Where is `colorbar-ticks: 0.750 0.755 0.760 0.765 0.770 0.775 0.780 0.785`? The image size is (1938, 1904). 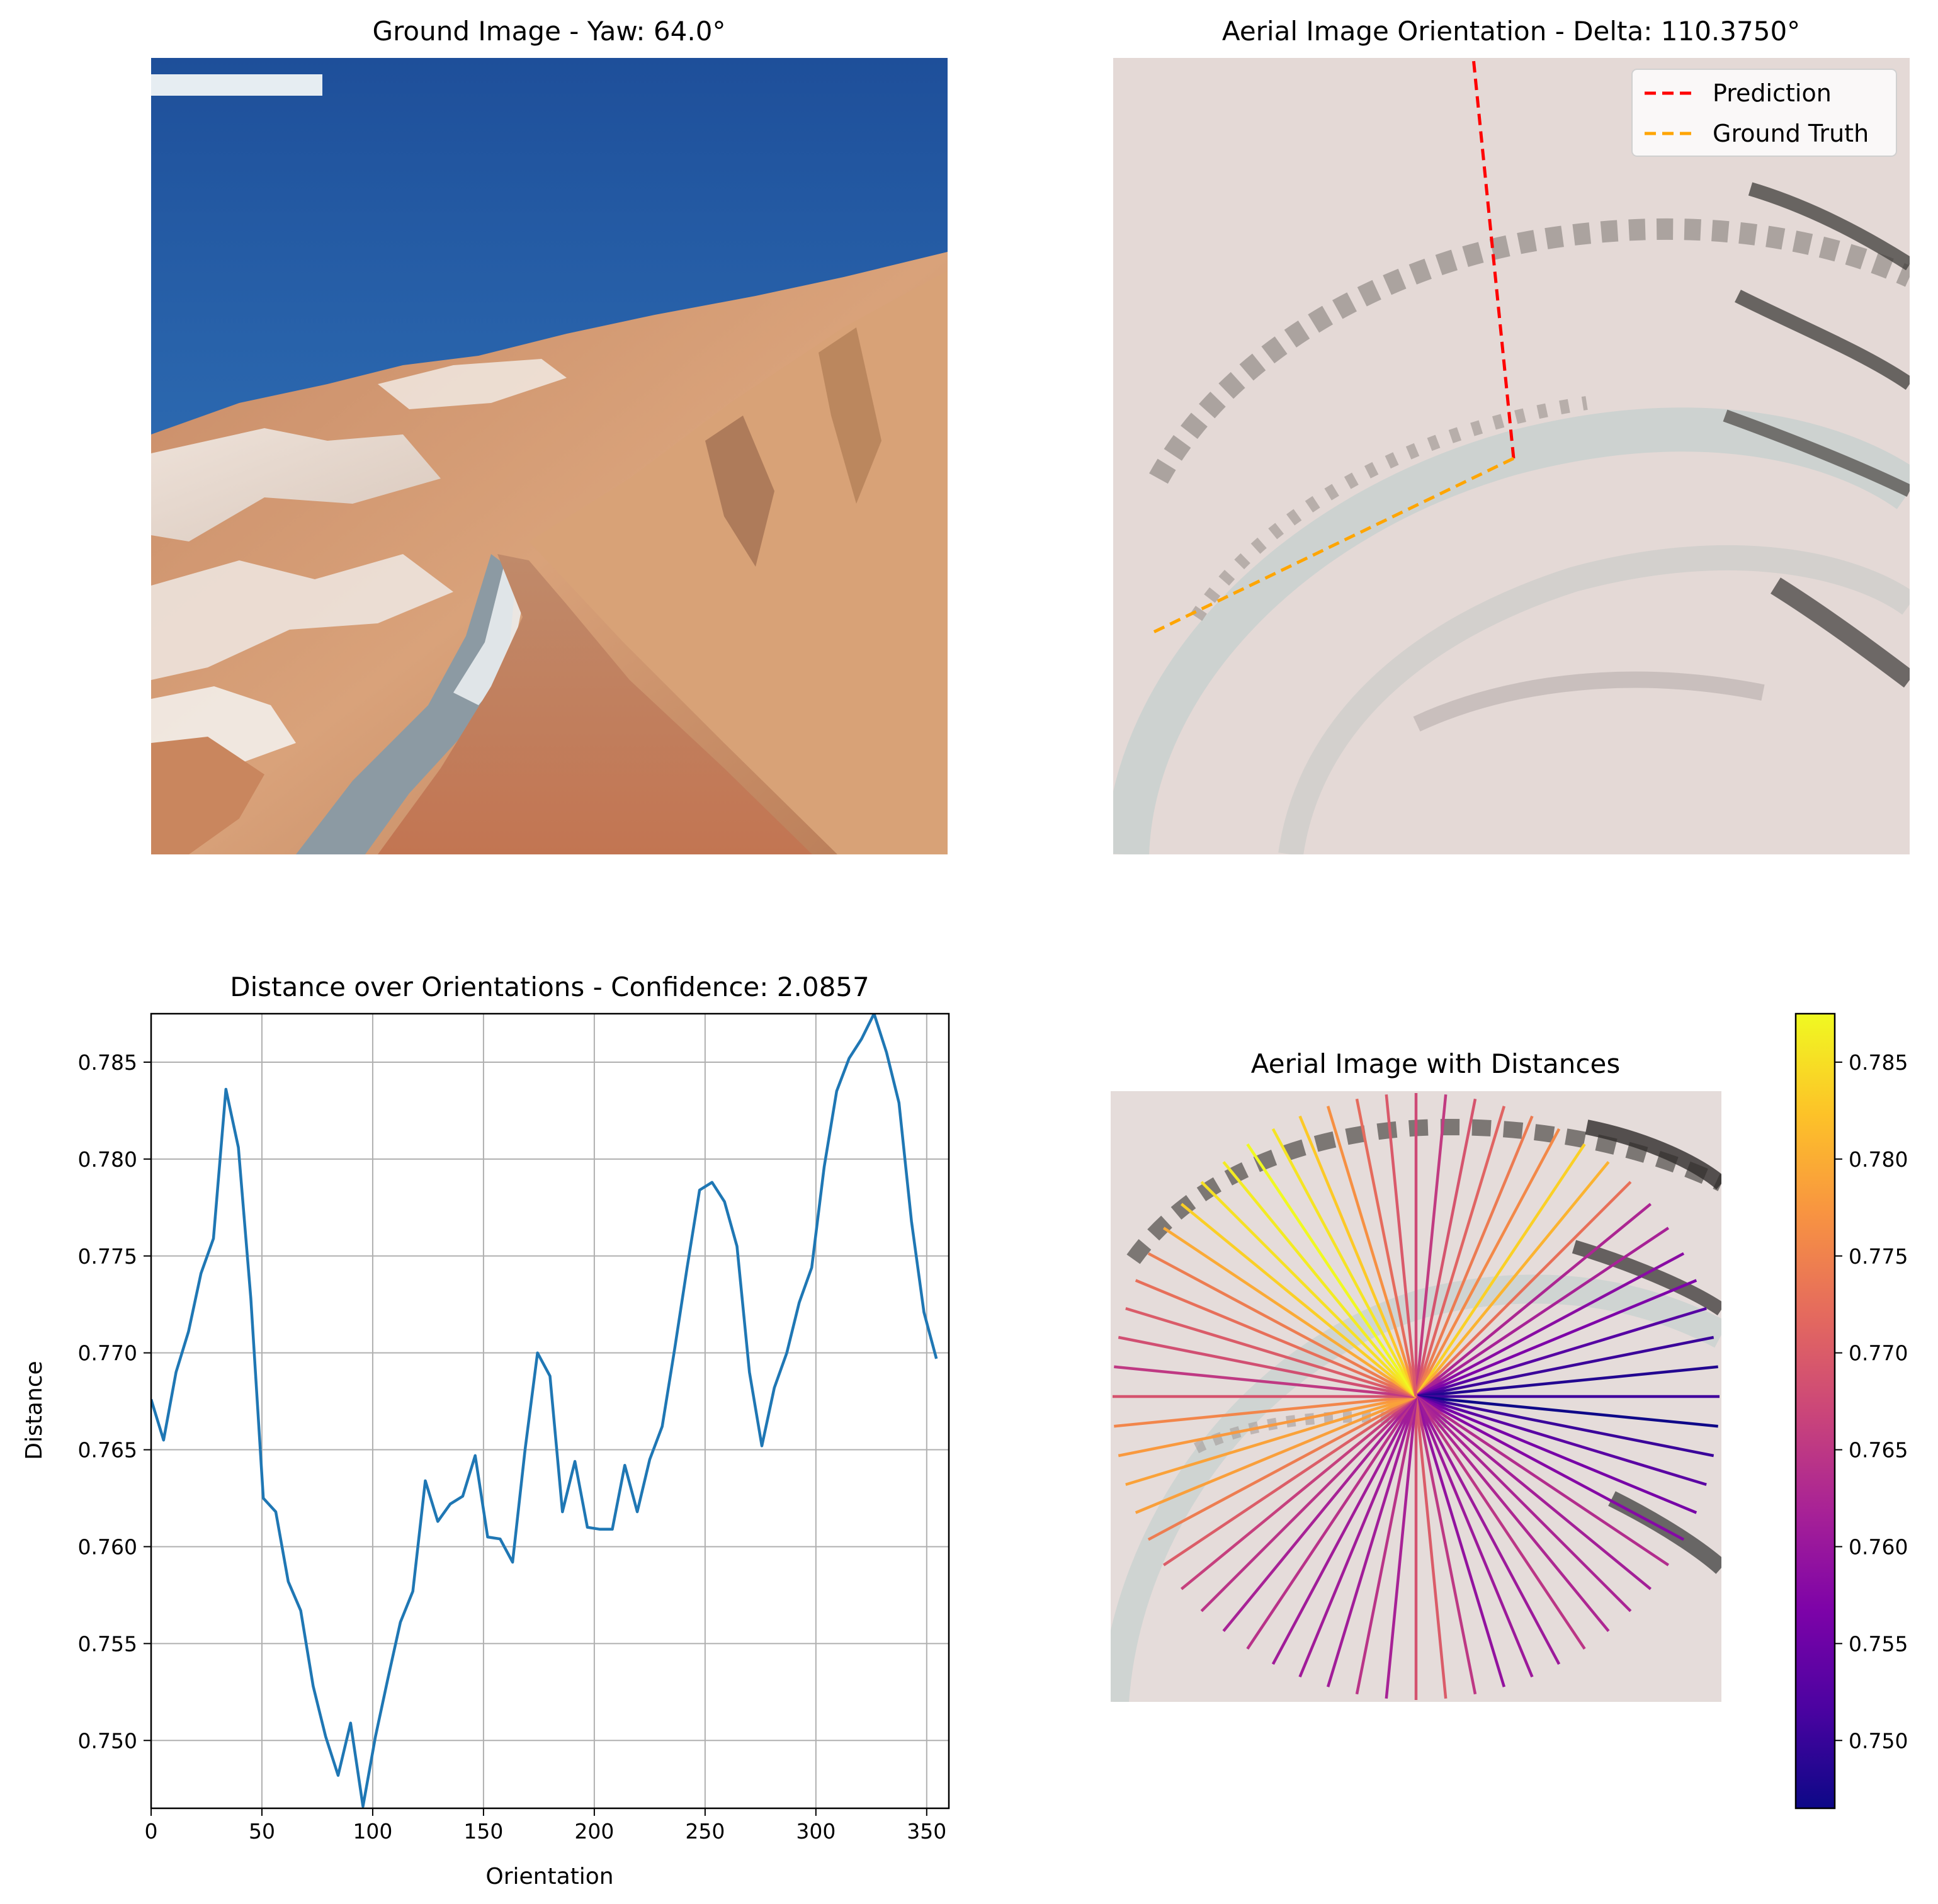
colorbar-ticks: 0.750 0.755 0.760 0.765 0.770 0.775 0.780 0.785 is located at coordinates (1871, 1401).